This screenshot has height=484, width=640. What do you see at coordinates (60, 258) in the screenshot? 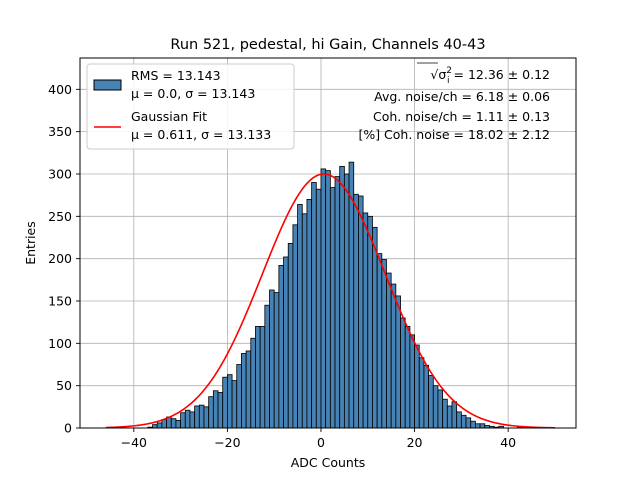
I see `y-tick-label: 200` at bounding box center [60, 258].